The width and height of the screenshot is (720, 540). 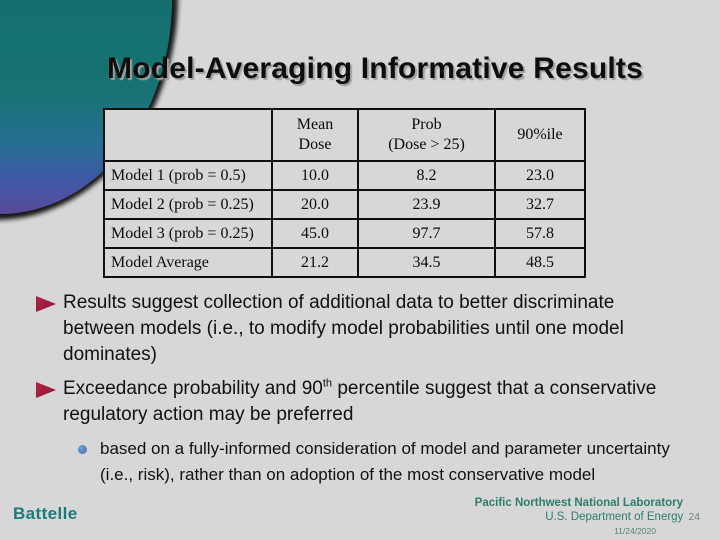 I want to click on cell-mean-dose: 45.0, so click(x=315, y=233).